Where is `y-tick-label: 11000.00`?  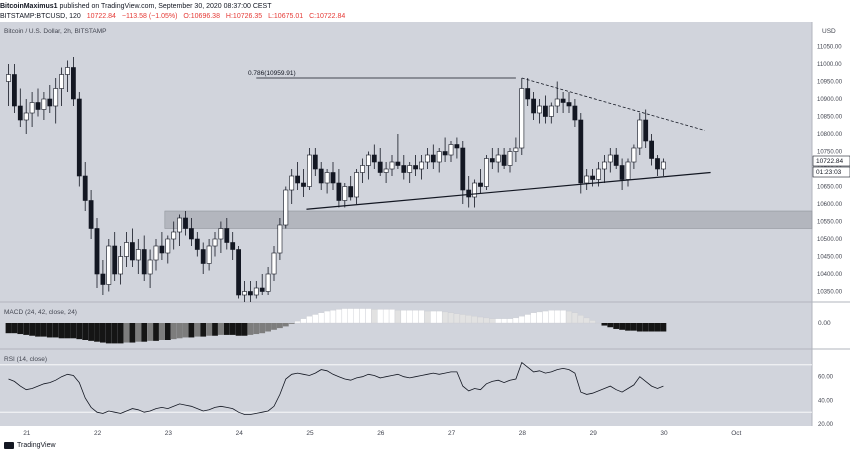
y-tick-label: 11000.00 is located at coordinates (829, 65).